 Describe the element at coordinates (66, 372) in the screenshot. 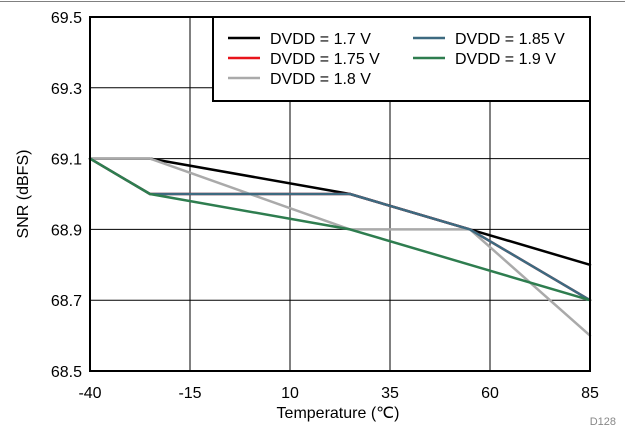

I see `y-tick-label: 68.5` at that location.